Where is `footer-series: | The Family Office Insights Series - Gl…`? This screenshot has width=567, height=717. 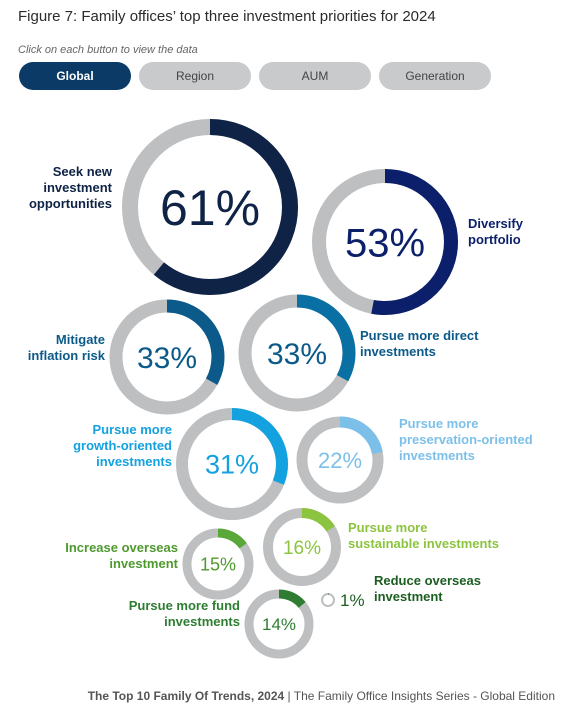
footer-series: | The Family Office Insights Series - Gl… is located at coordinates (419, 696).